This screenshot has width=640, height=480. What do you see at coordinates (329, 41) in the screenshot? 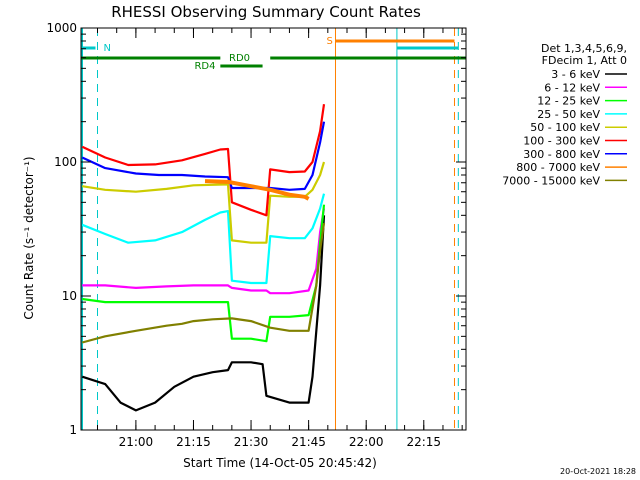
I see `event-label-s: S` at bounding box center [329, 41].